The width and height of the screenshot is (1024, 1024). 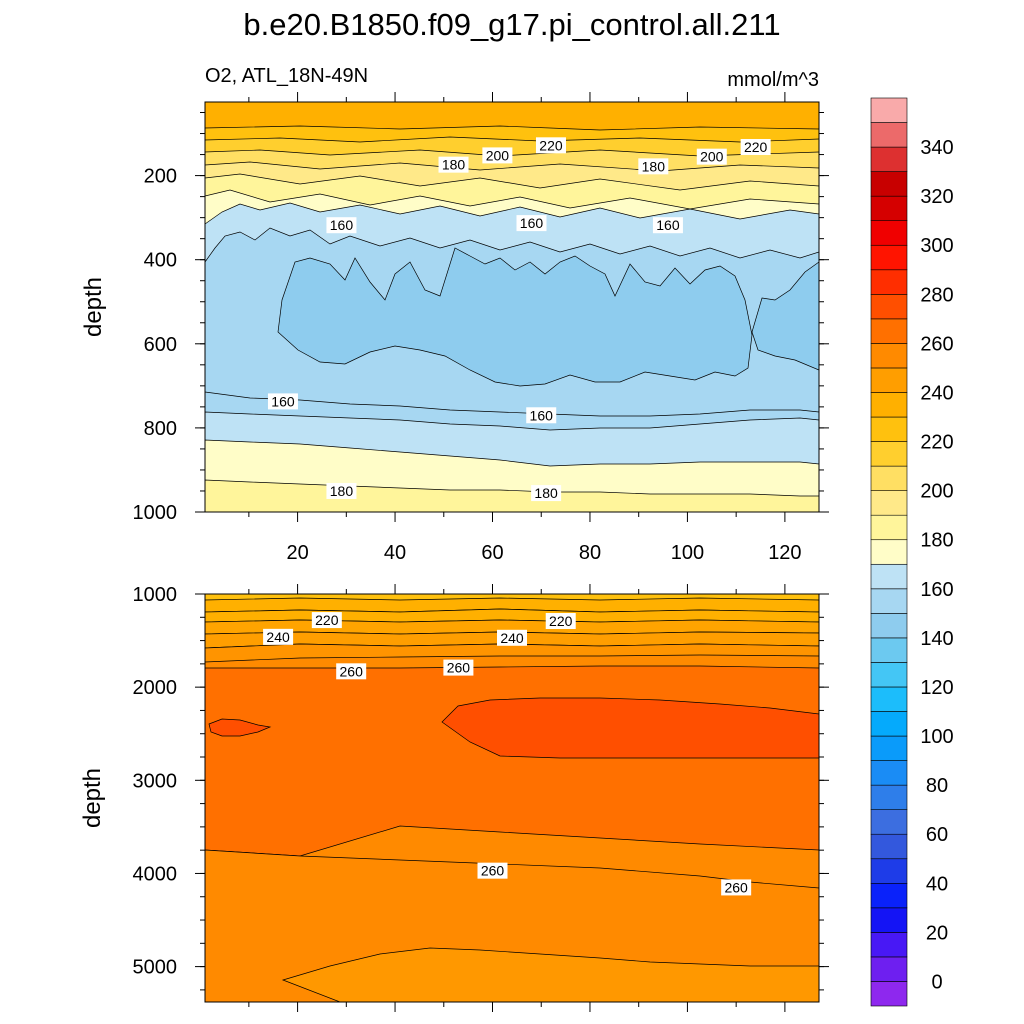 What do you see at coordinates (155, 688) in the screenshot?
I see `lower-ytick-label: 2000` at bounding box center [155, 688].